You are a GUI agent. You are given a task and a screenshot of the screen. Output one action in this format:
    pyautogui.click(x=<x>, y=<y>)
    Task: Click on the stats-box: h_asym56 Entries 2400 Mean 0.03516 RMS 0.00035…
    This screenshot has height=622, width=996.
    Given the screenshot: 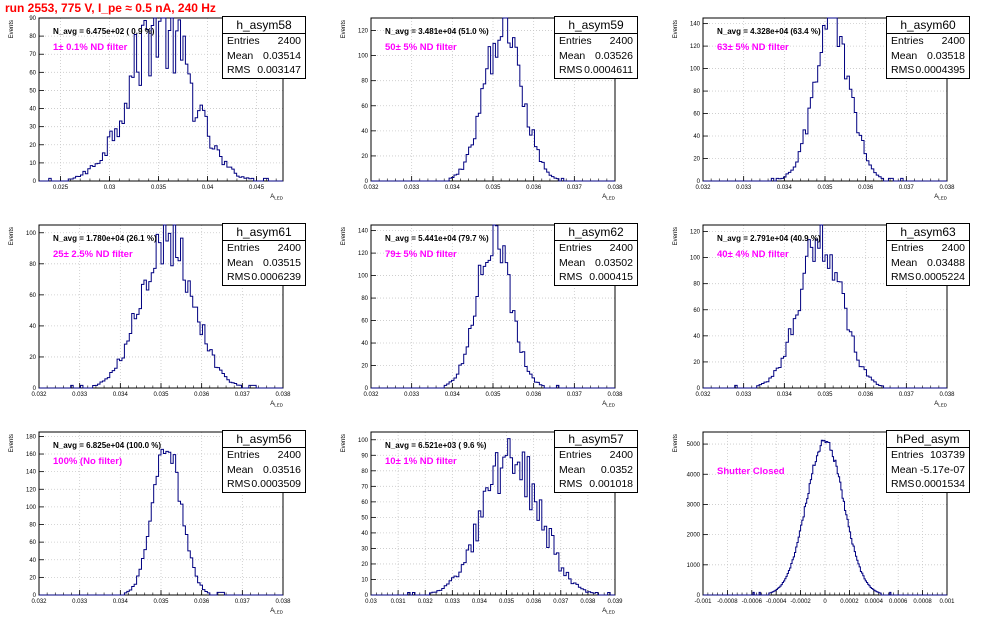 What is the action you would take?
    pyautogui.click(x=264, y=461)
    